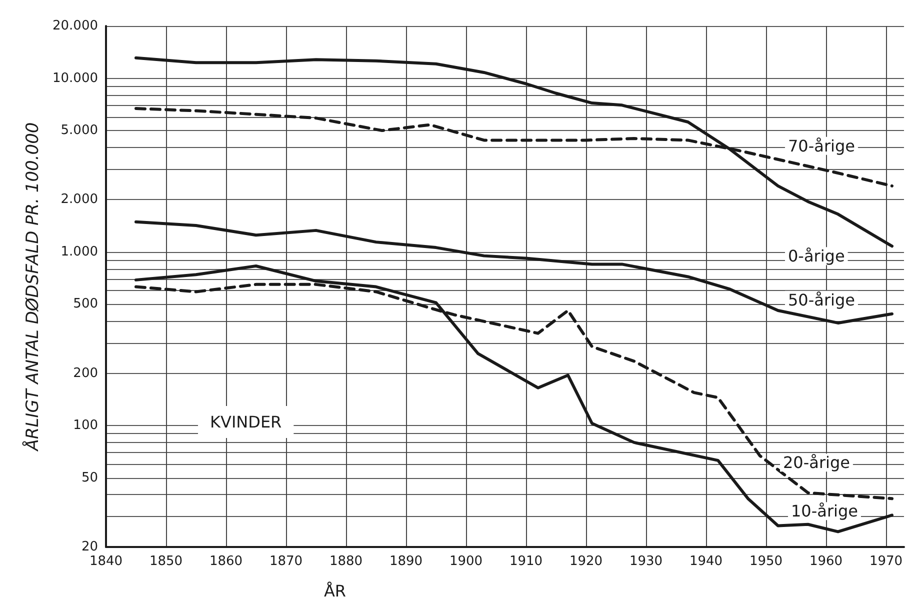  What do you see at coordinates (33, 287) in the screenshot?
I see `y-axis-title: ÅRLIGT ANTAL DØDSFALD PR. 100.000` at bounding box center [33, 287].